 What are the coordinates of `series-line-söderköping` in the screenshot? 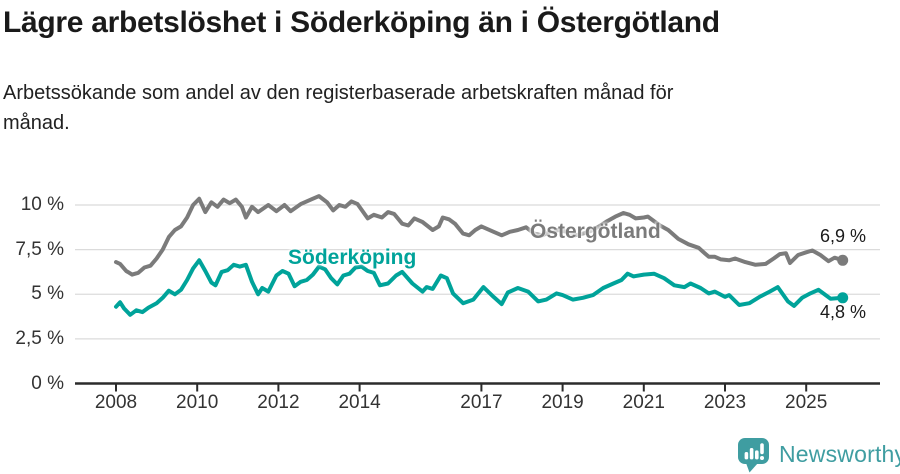 It's located at (479, 287).